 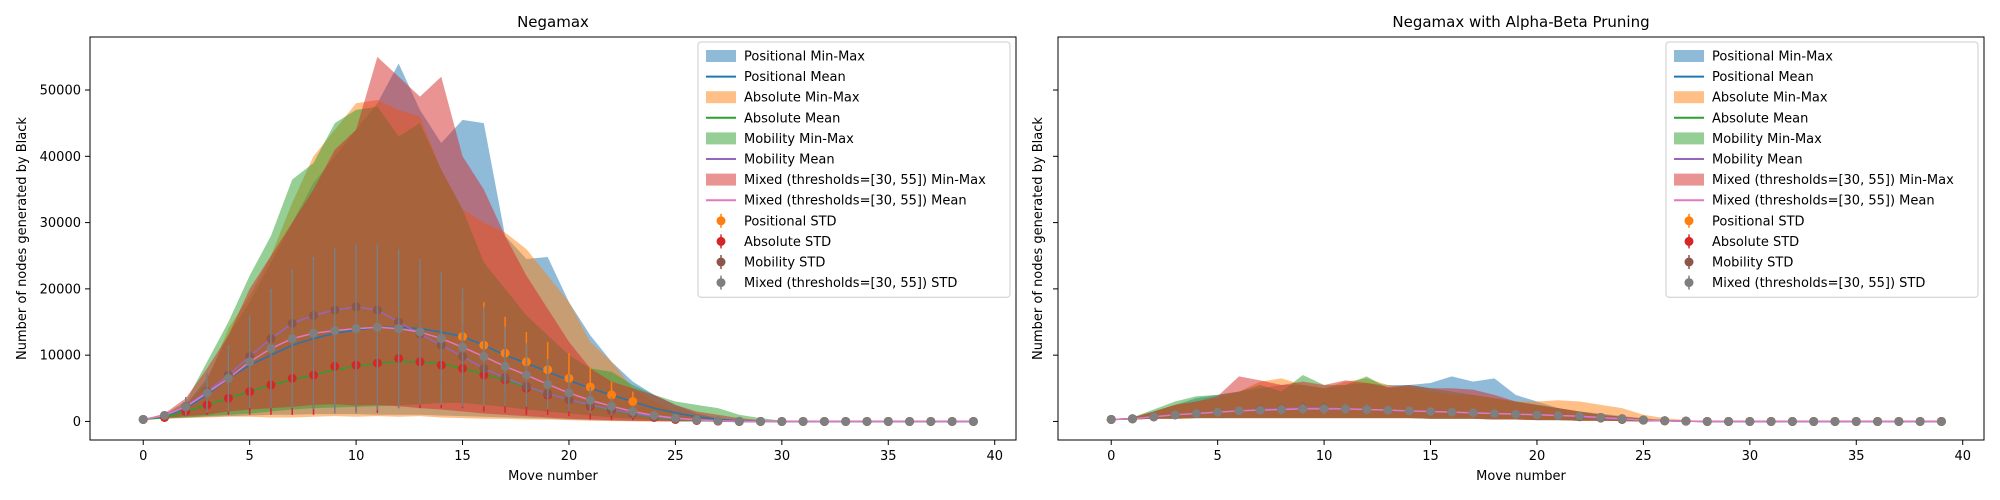 What do you see at coordinates (1962, 456) in the screenshot?
I see `x-tick-label: 40` at bounding box center [1962, 456].